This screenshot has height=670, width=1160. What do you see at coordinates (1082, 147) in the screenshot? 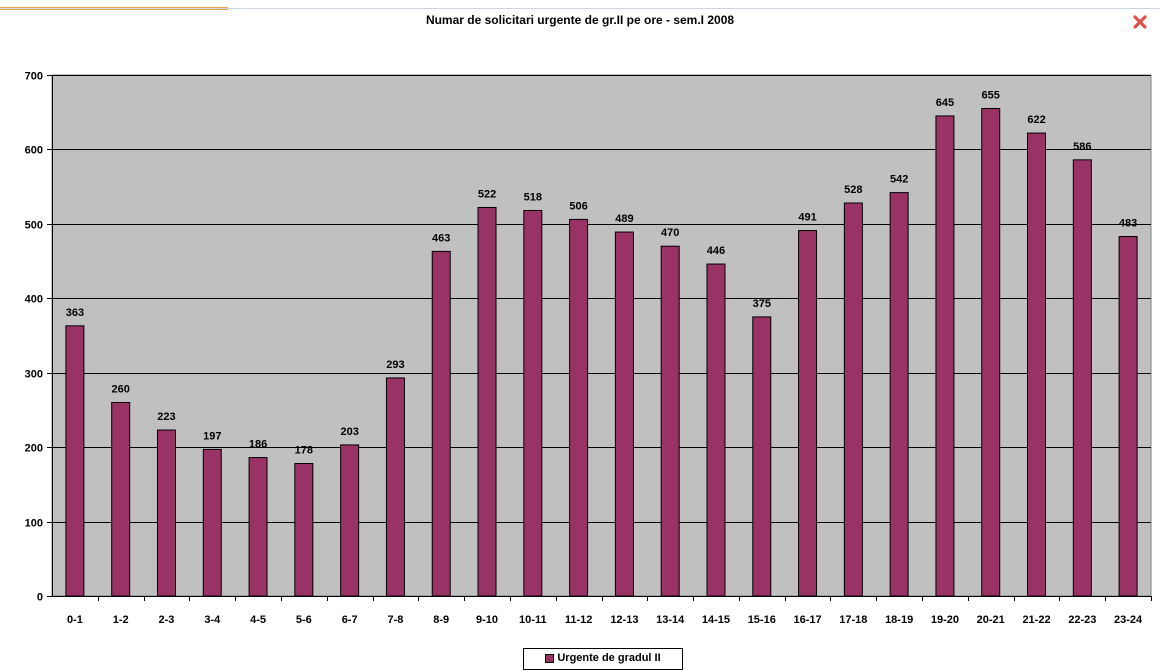
I see `data-label: 586` at bounding box center [1082, 147].